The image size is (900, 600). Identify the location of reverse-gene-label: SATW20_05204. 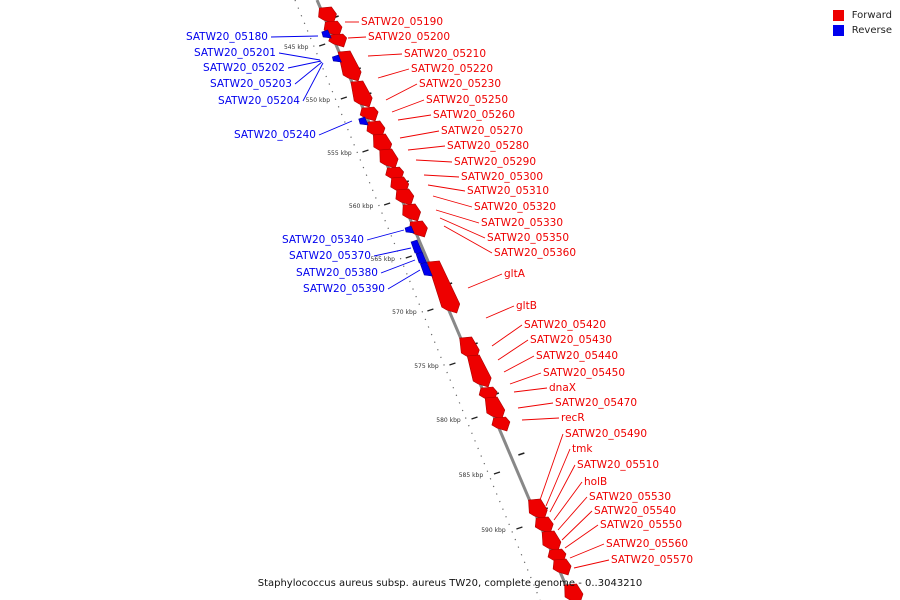
(259, 101).